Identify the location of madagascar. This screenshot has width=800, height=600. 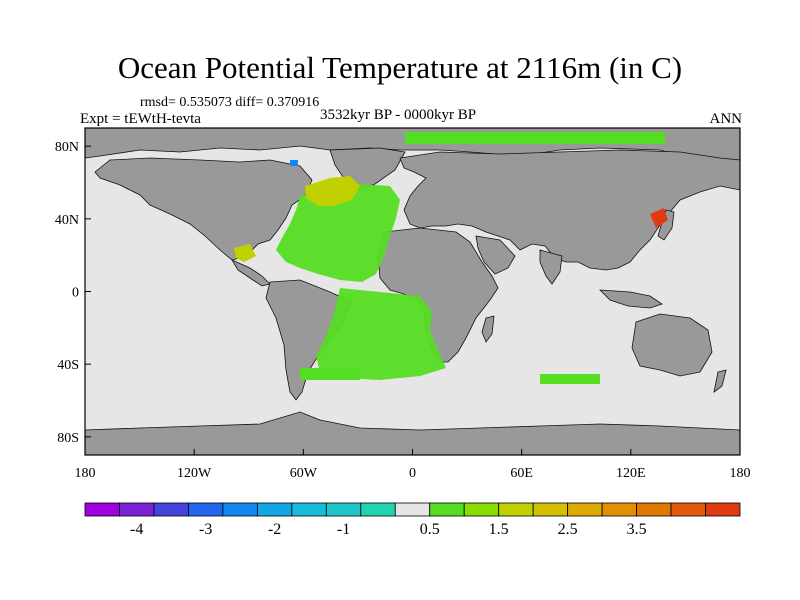
(488, 329).